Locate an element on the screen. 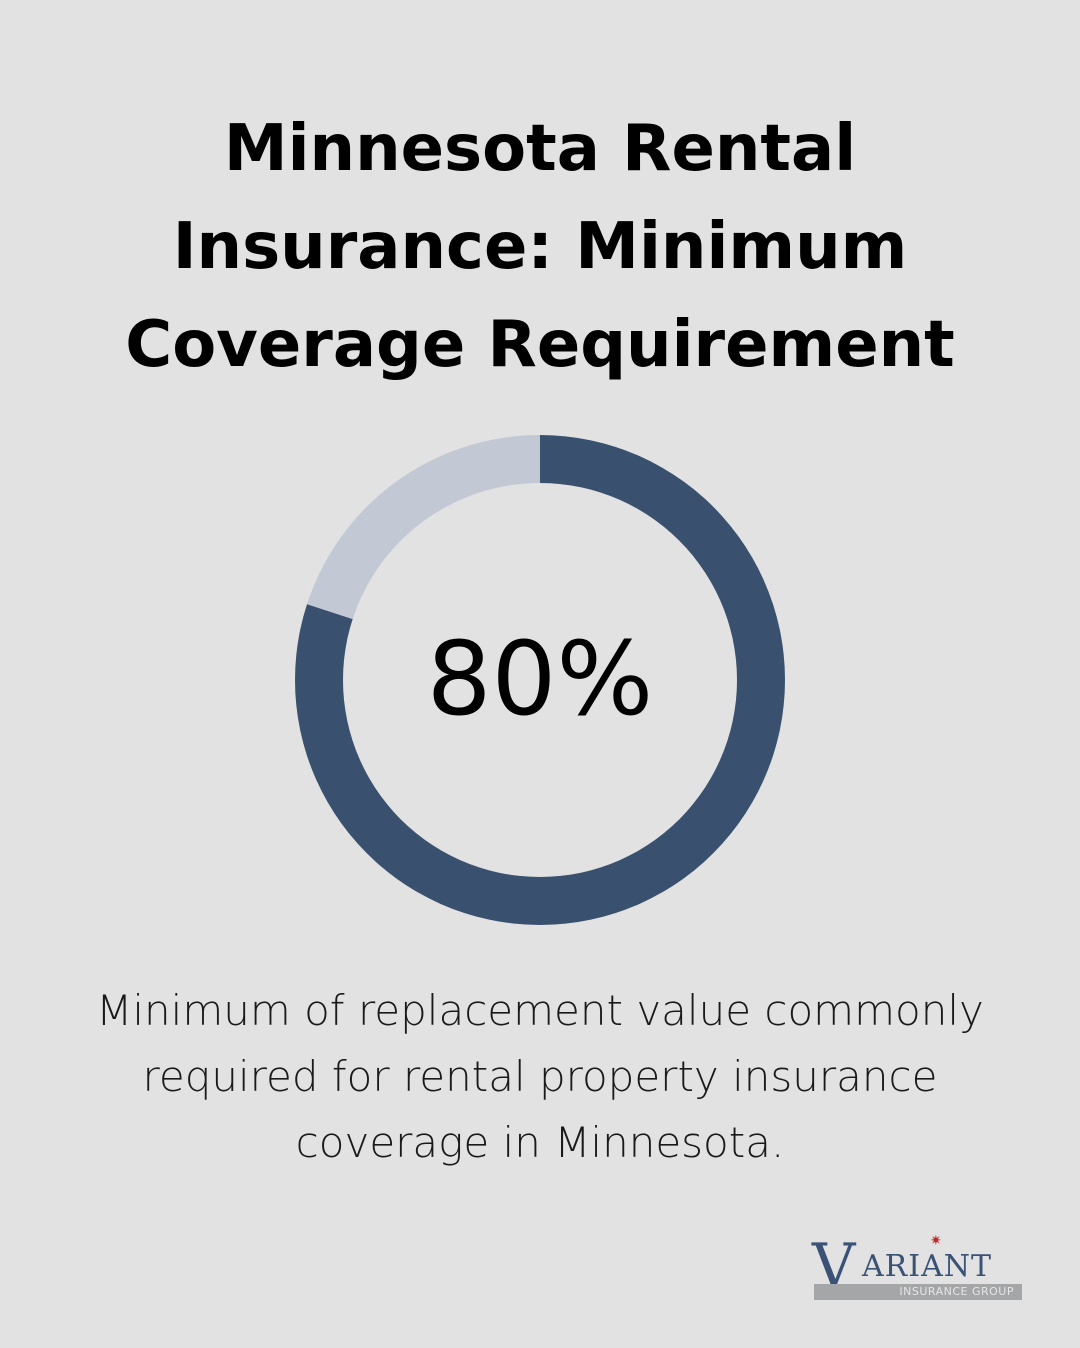  title-line-3: Coverage Requirement is located at coordinates (540, 345).